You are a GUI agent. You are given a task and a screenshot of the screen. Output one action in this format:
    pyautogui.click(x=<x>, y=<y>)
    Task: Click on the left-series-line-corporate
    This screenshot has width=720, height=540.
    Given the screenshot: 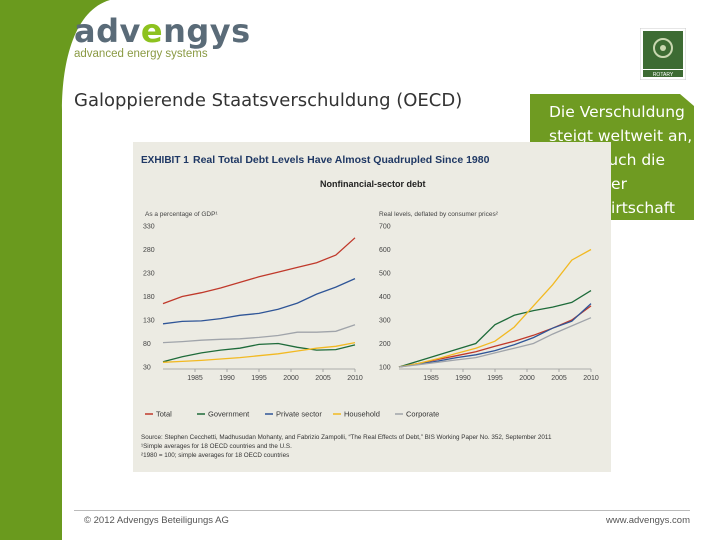 What is the action you would take?
    pyautogui.click(x=259, y=334)
    